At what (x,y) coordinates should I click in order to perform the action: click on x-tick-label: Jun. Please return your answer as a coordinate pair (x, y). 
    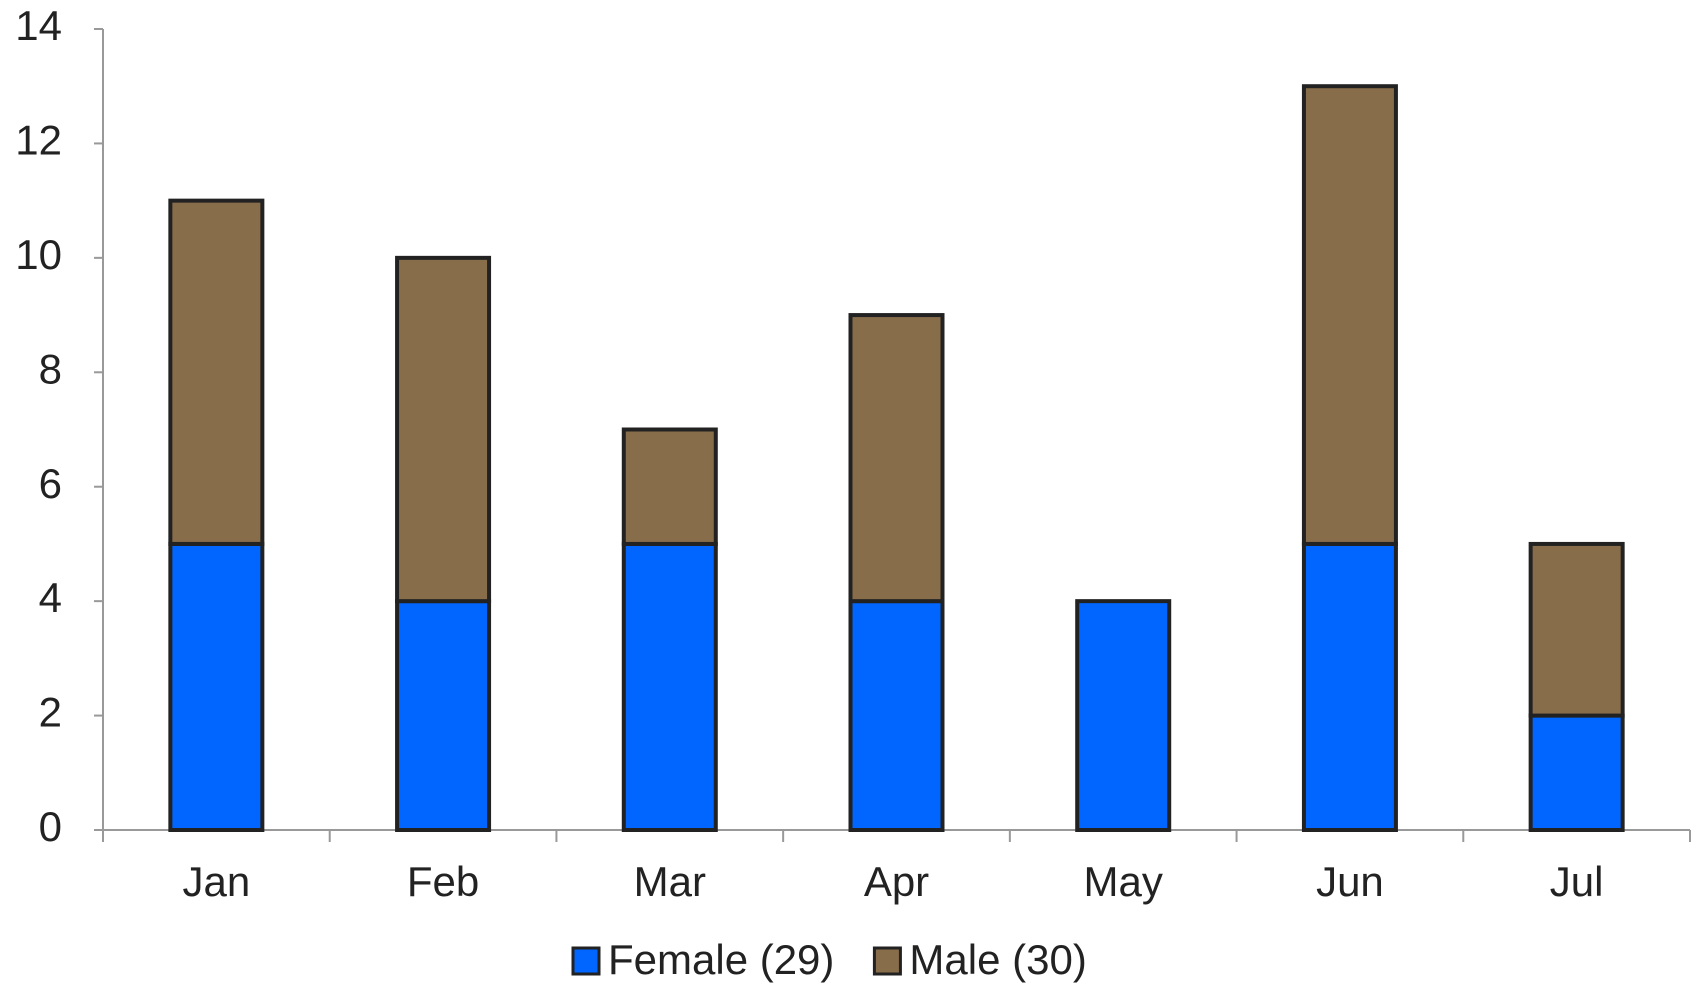
    Looking at the image, I should click on (1350, 881).